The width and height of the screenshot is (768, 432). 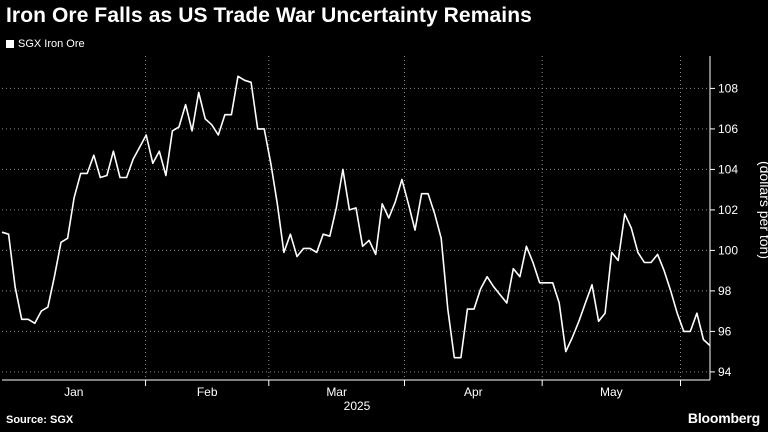 What do you see at coordinates (728, 210) in the screenshot?
I see `y-tick-label: 102` at bounding box center [728, 210].